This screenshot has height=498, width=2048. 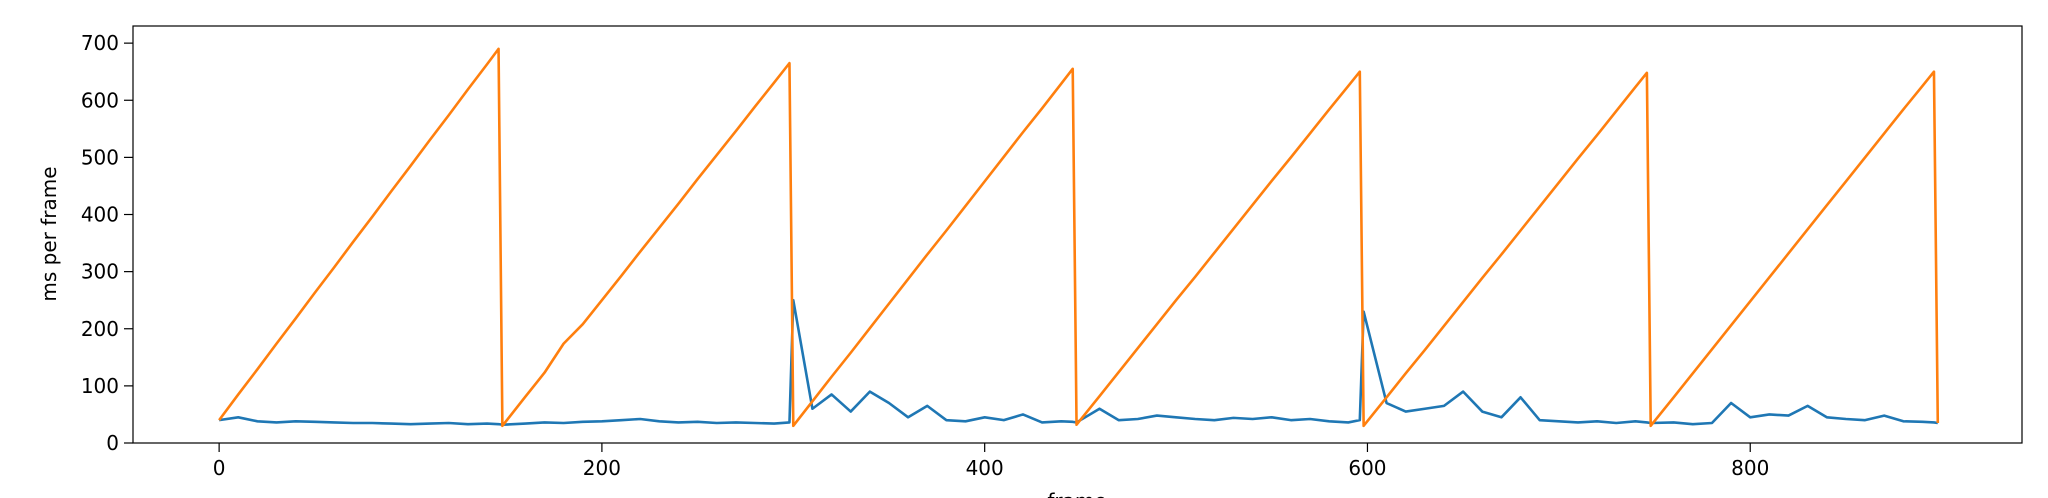 What do you see at coordinates (49, 233) in the screenshot?
I see `y-axis-label: ms per frame` at bounding box center [49, 233].